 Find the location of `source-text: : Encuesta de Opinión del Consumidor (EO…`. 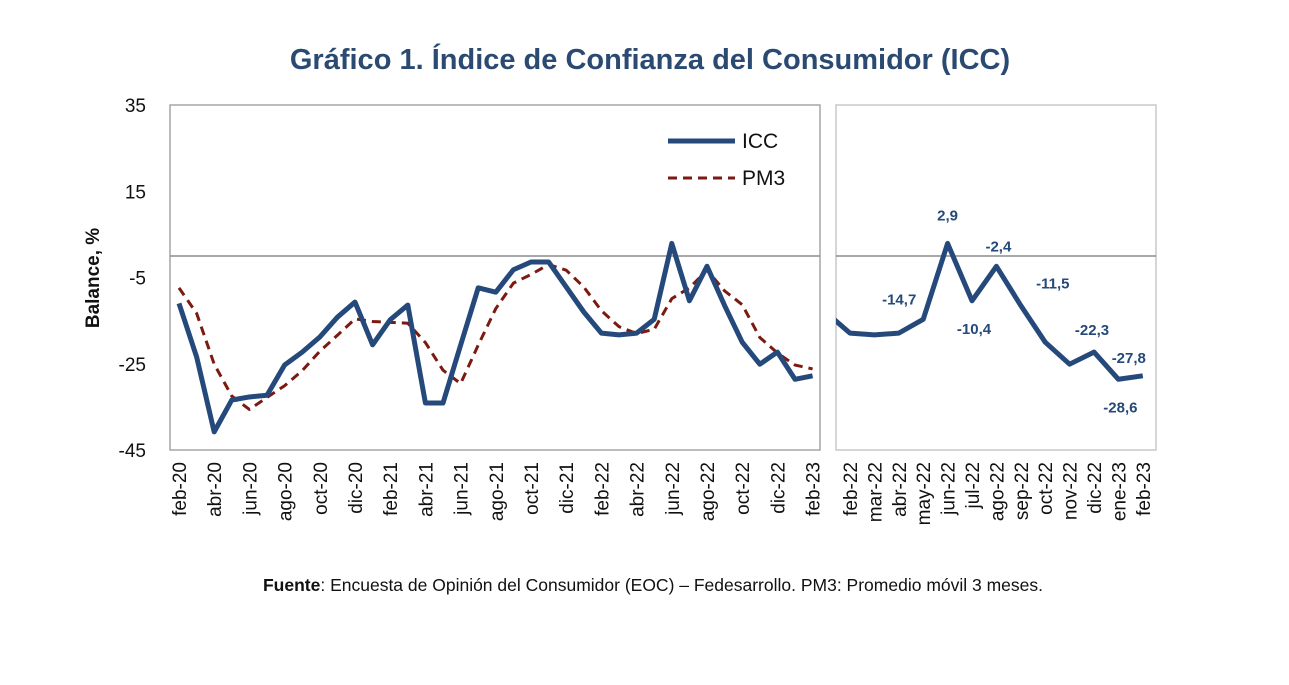

source-text: : Encuesta de Opinión del Consumidor (EO… is located at coordinates (682, 585).